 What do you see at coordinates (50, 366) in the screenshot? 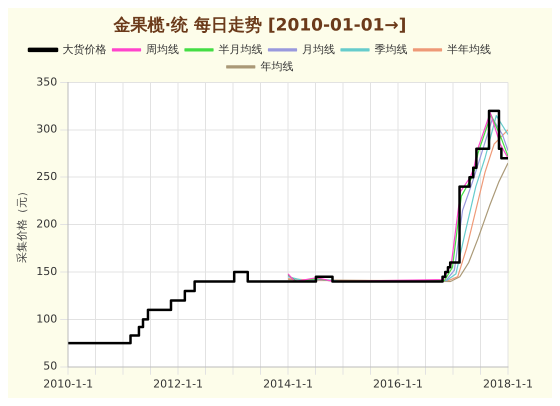
I see `y-tick-label: 50` at bounding box center [50, 366].